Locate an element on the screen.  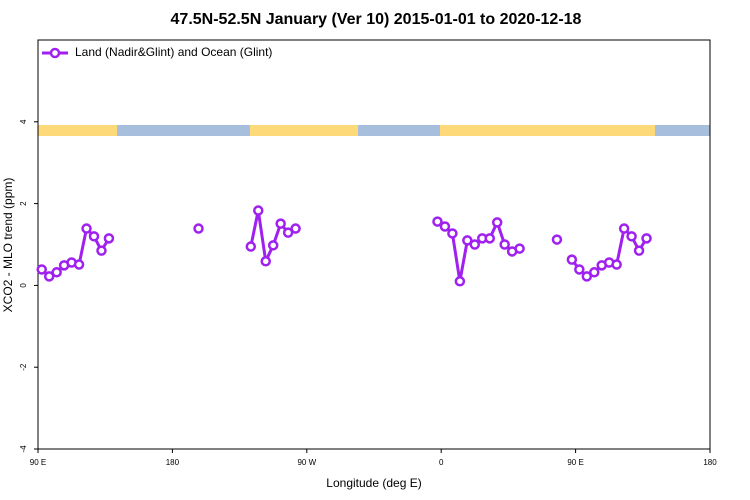
y-axis-label: XCO2 - MLO trend (ppm) is located at coordinates (8, 245).